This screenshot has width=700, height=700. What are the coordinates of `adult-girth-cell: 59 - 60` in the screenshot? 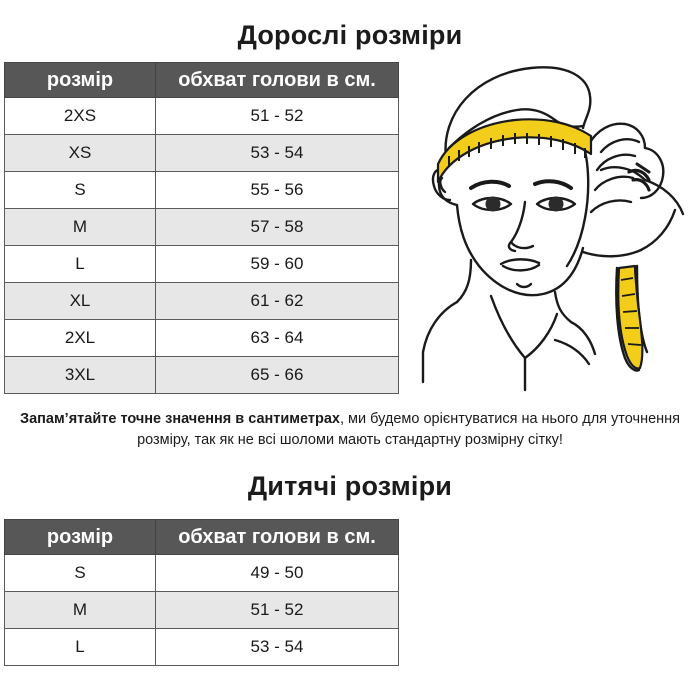 It's located at (277, 264).